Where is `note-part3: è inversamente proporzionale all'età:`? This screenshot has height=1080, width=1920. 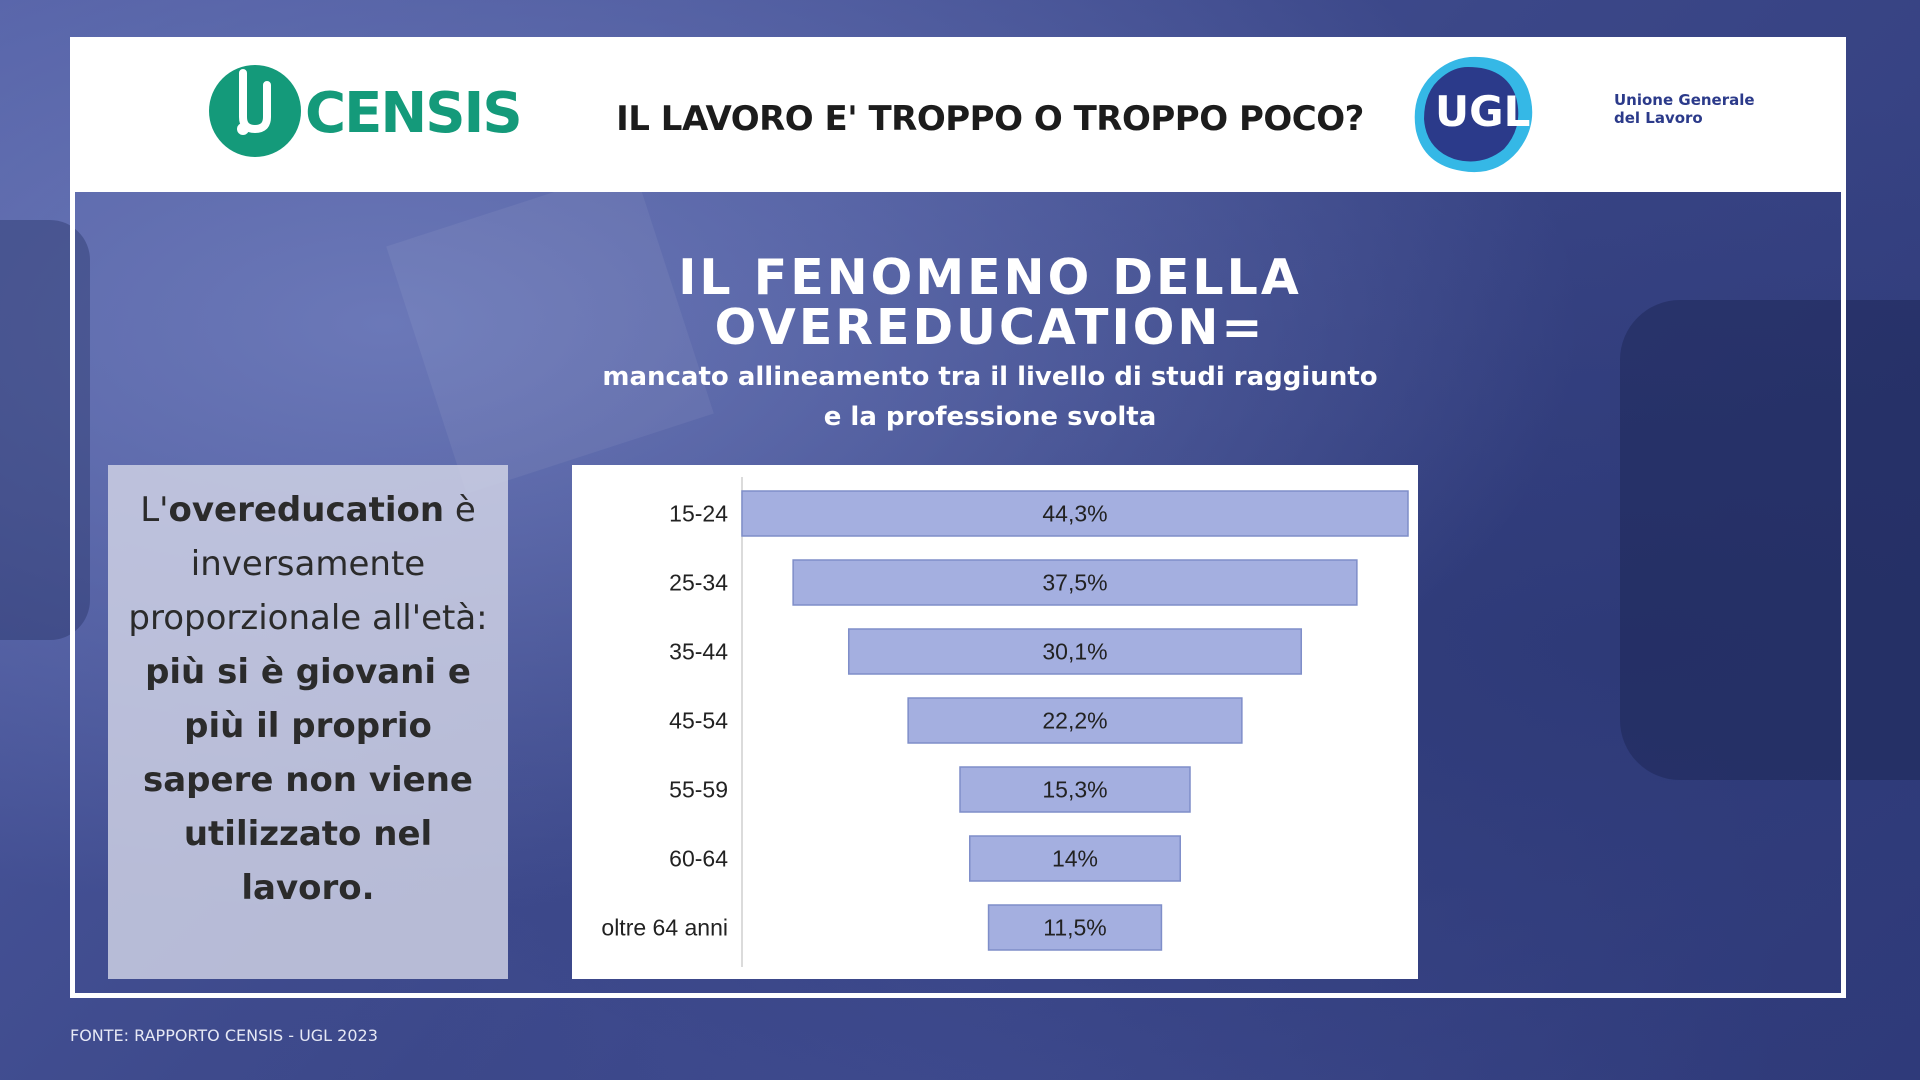
note-part3: è inversamente proporzionale all'età: is located at coordinates (308, 564).